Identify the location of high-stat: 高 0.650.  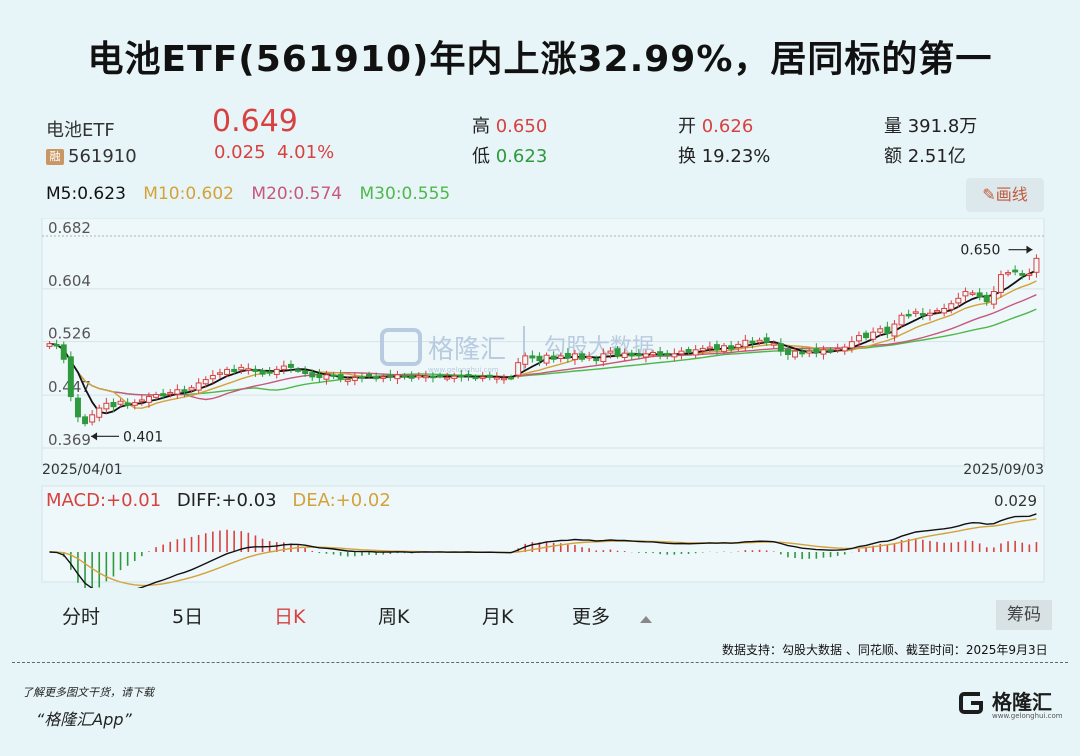
(509, 125).